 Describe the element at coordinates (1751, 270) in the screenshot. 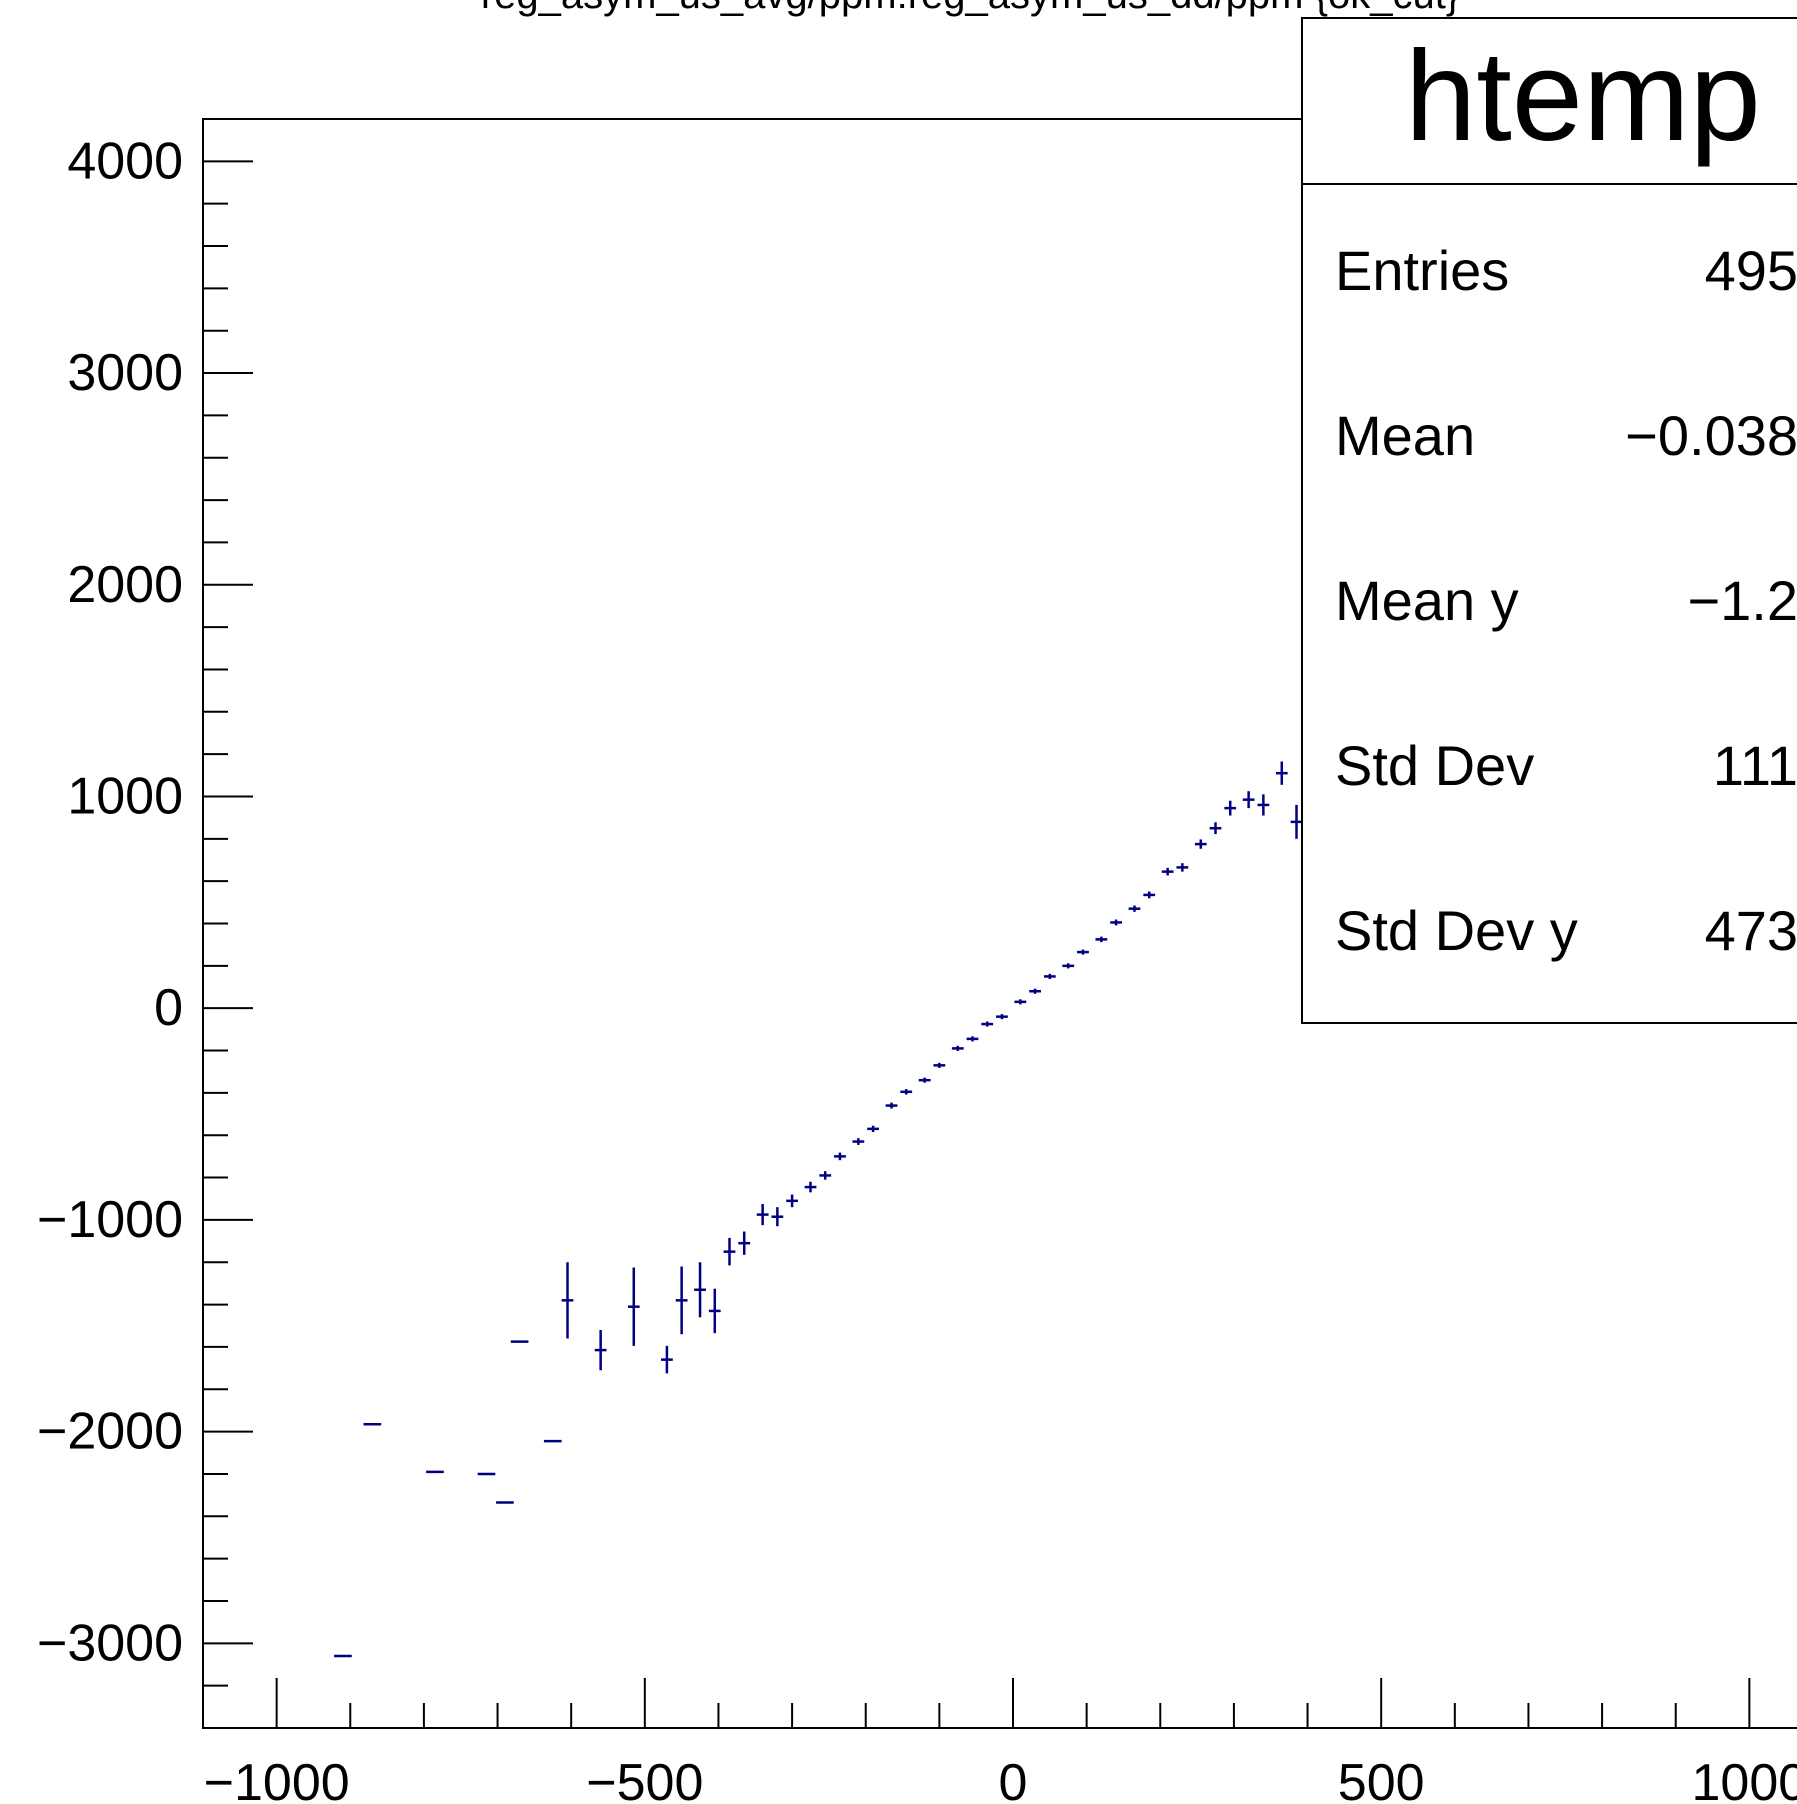

I see `stats-row-value: 495` at that location.